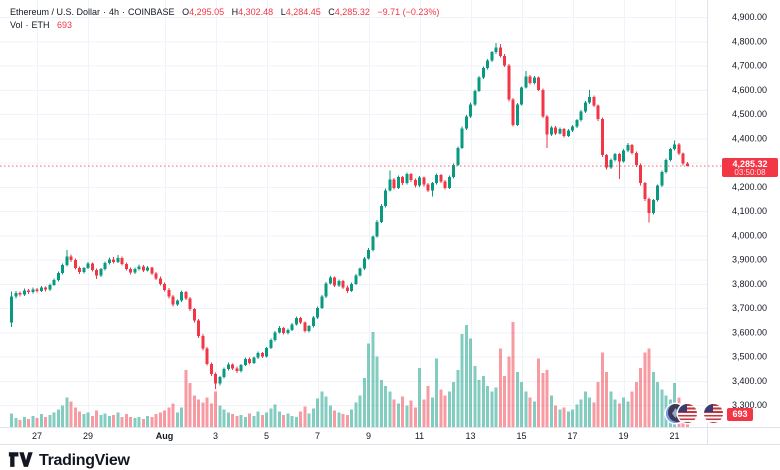 The width and height of the screenshot is (780, 470). I want to click on time-tick-label: 27, so click(37, 436).